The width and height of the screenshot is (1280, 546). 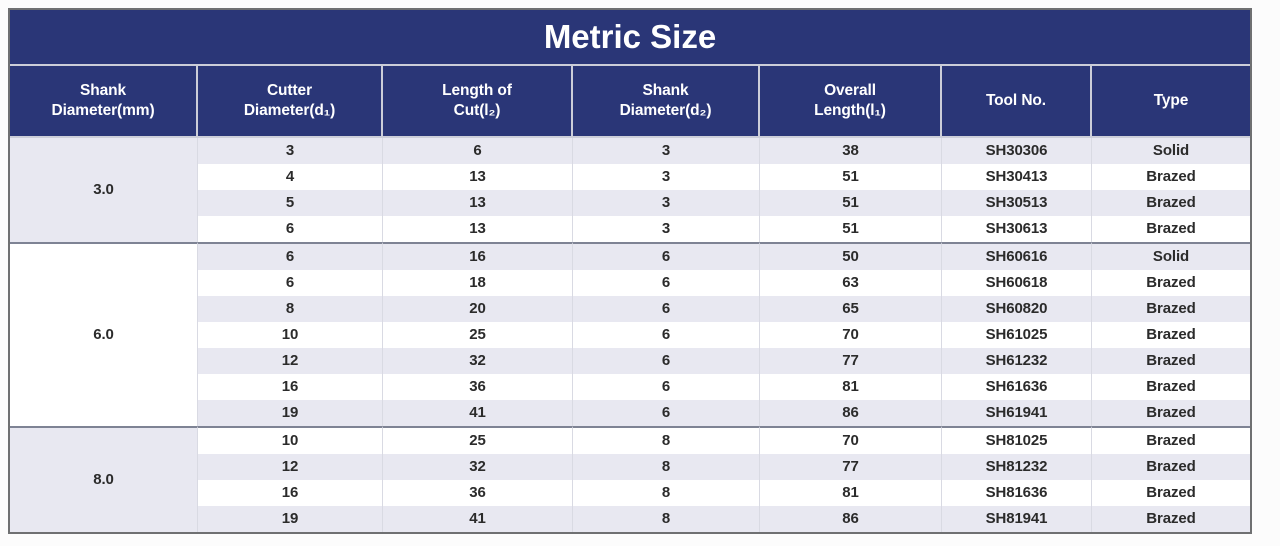 I want to click on table-row: 16 36 8 81 SH81636 Brazed, so click(x=630, y=493).